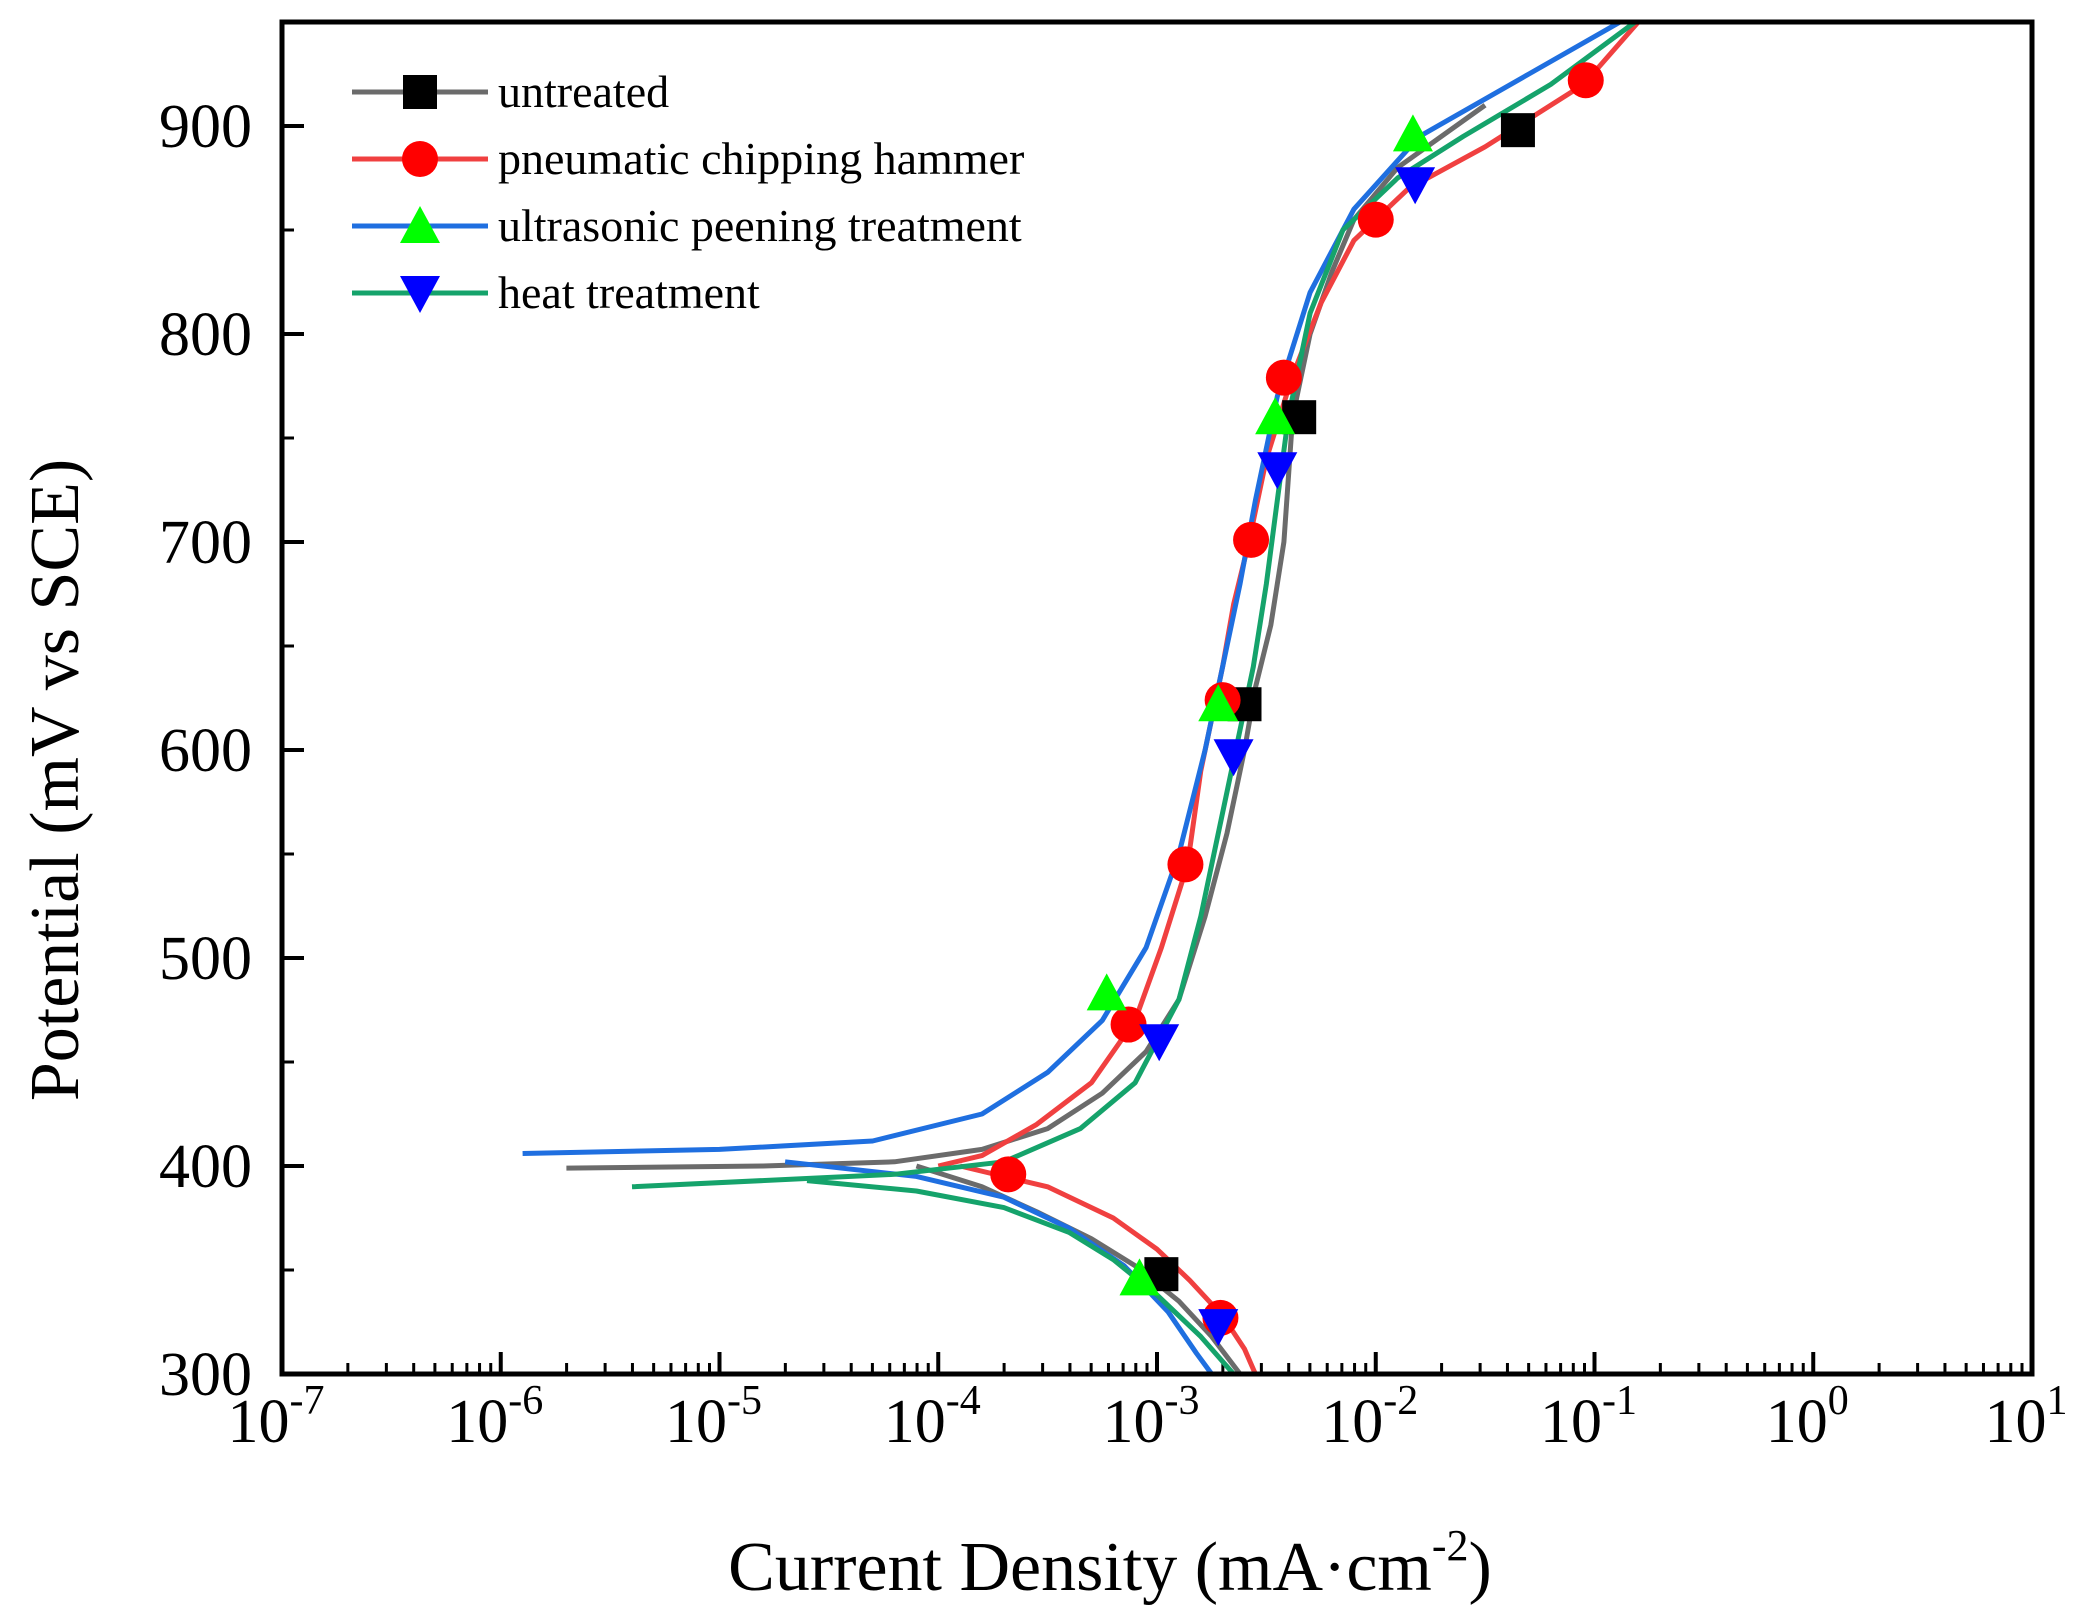  I want to click on series-cathodic-line-untreated, so click(1079, 1268).